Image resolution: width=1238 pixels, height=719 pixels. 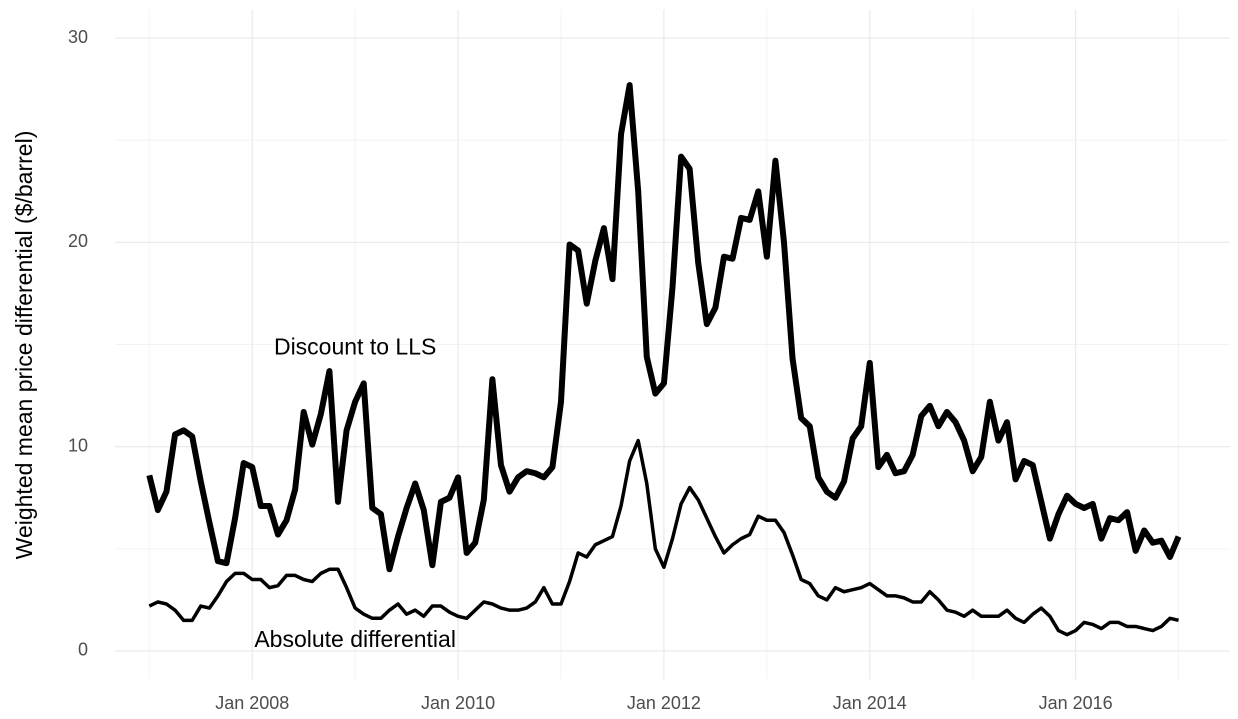 I want to click on y-tick-label: 0, so click(x=83, y=650).